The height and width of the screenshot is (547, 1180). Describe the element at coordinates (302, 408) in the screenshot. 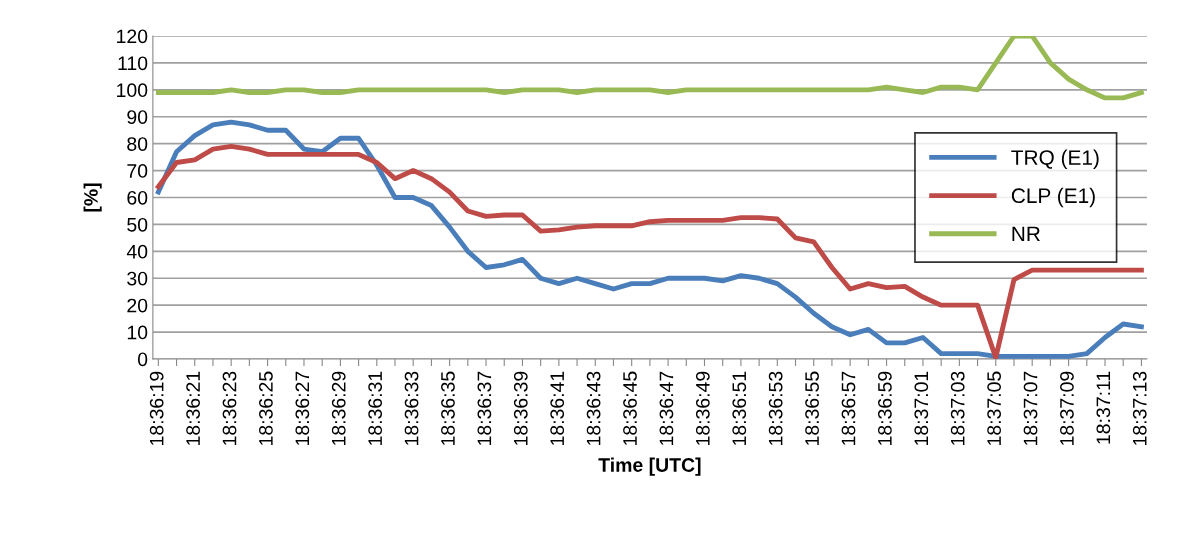

I see `x-tick-label: 18:36:27` at that location.